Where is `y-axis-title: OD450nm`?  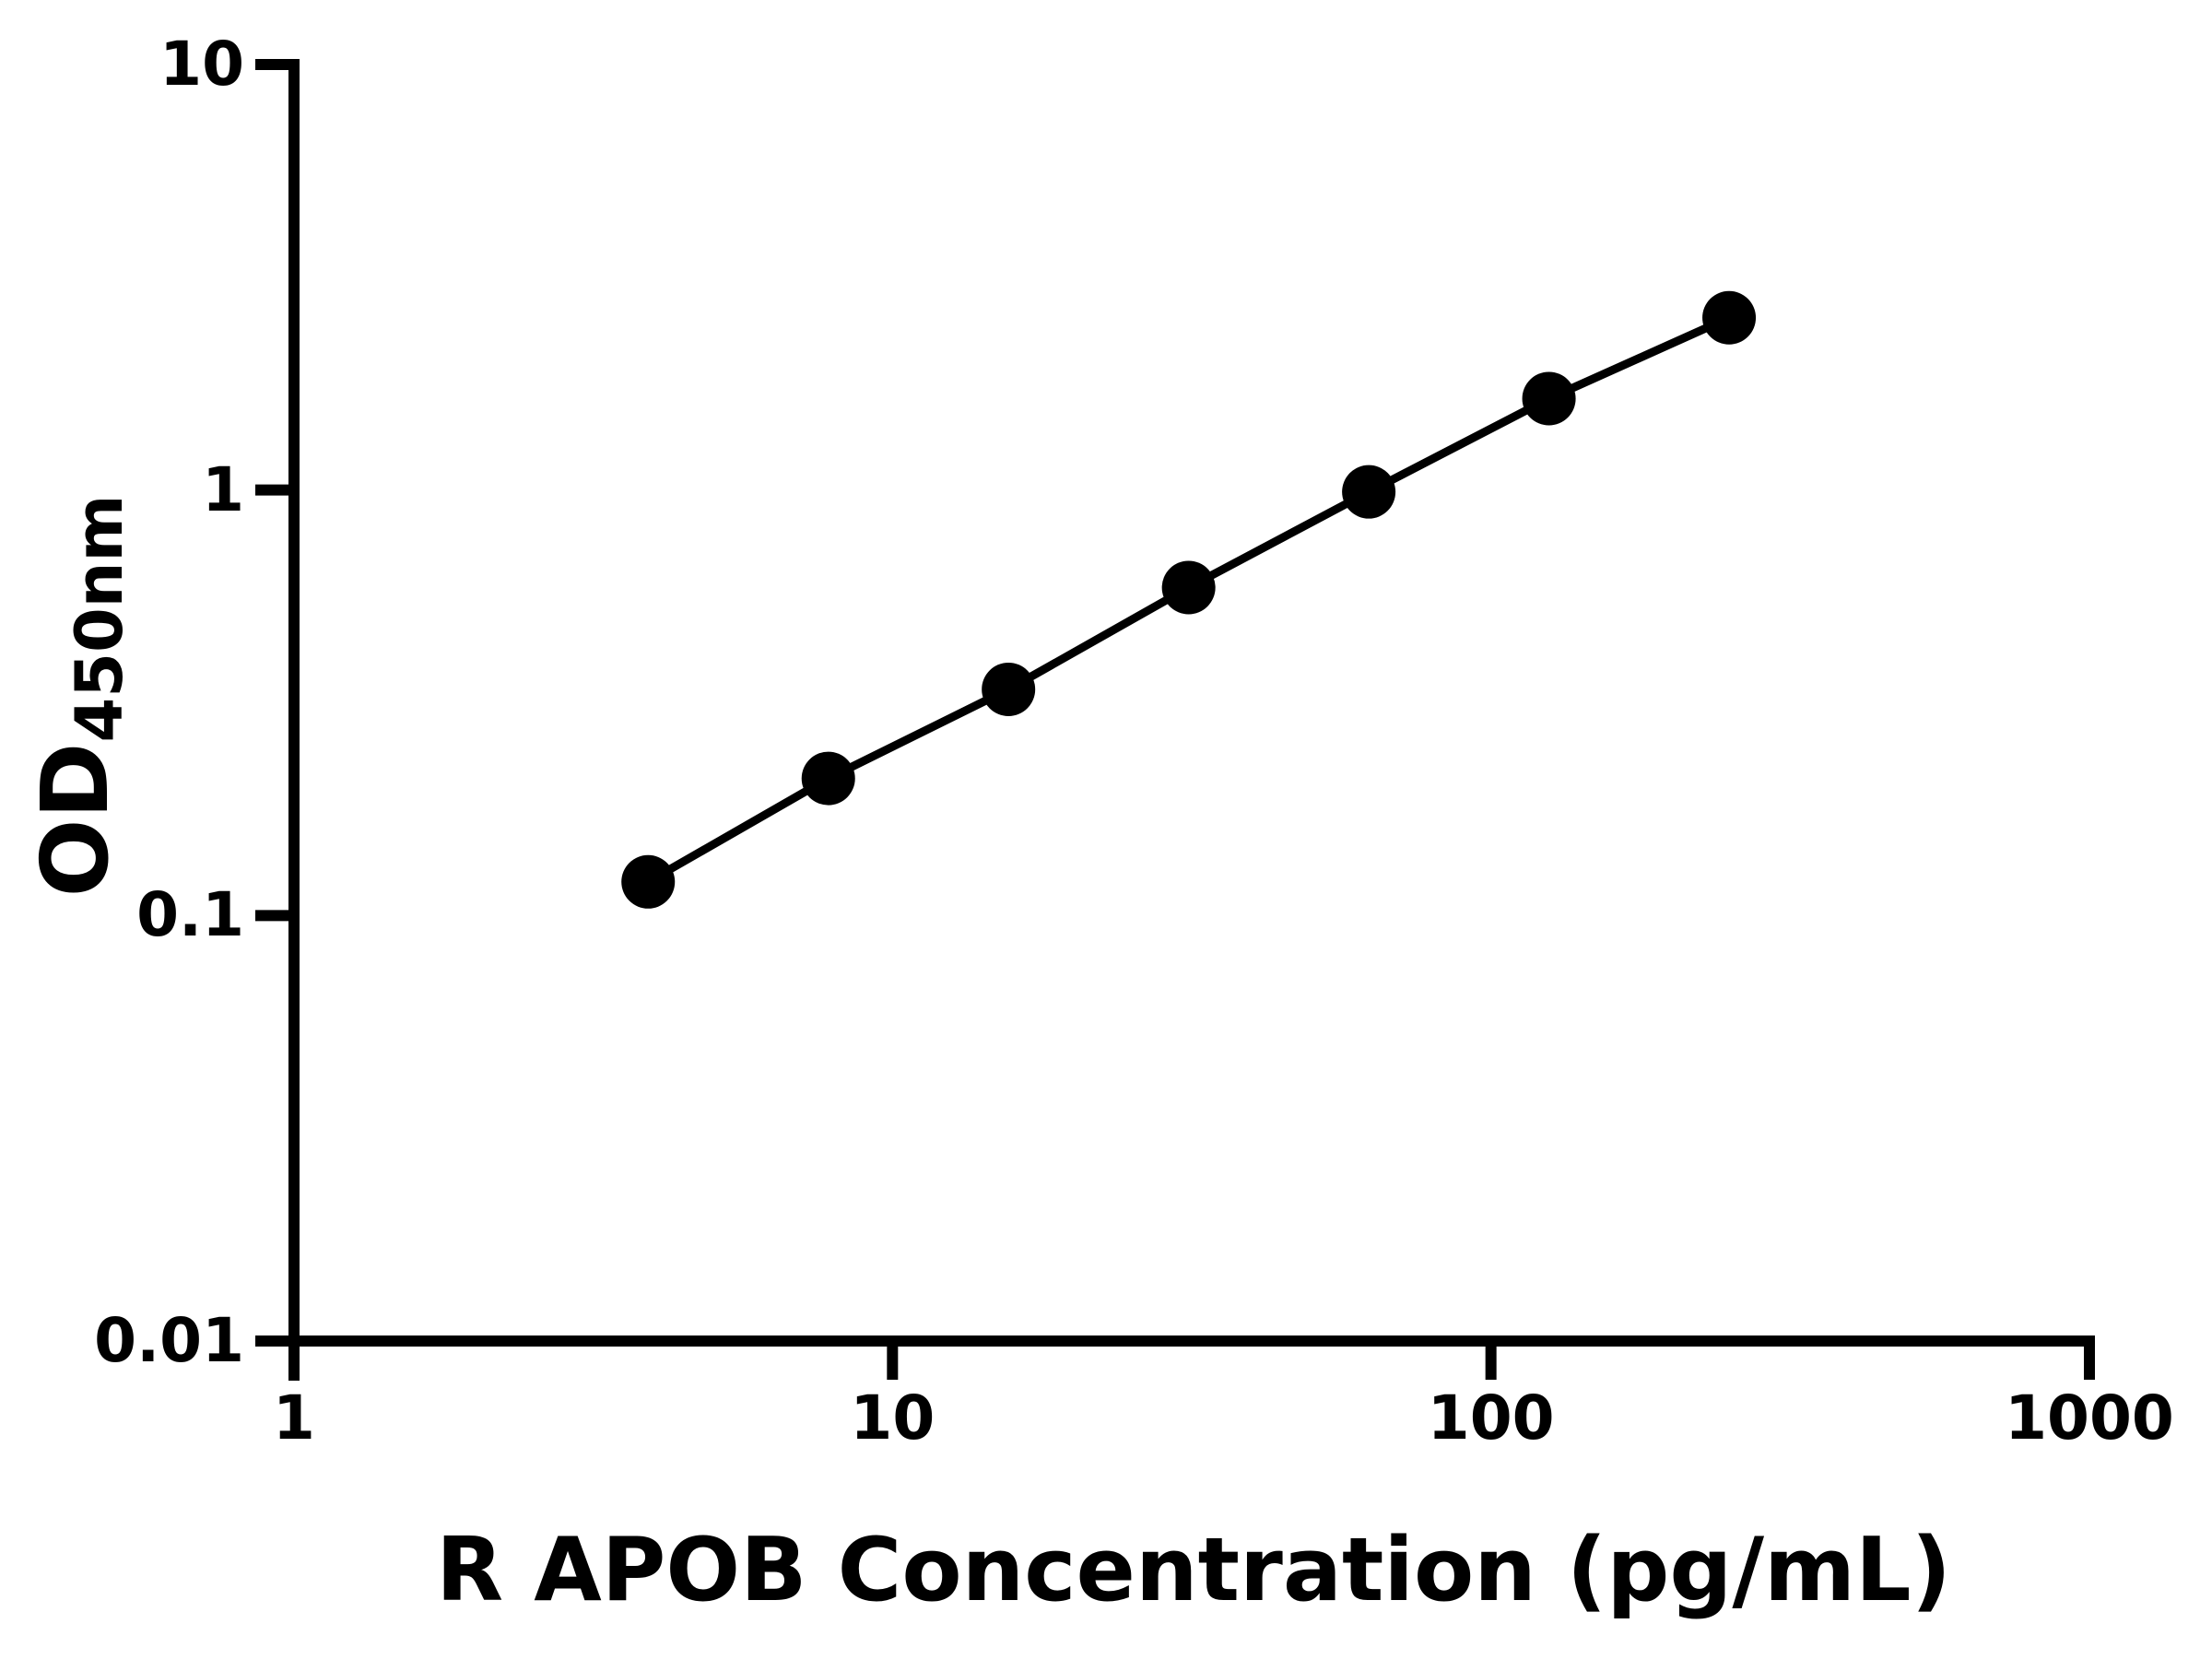 y-axis-title: OD450nm is located at coordinates (79, 696).